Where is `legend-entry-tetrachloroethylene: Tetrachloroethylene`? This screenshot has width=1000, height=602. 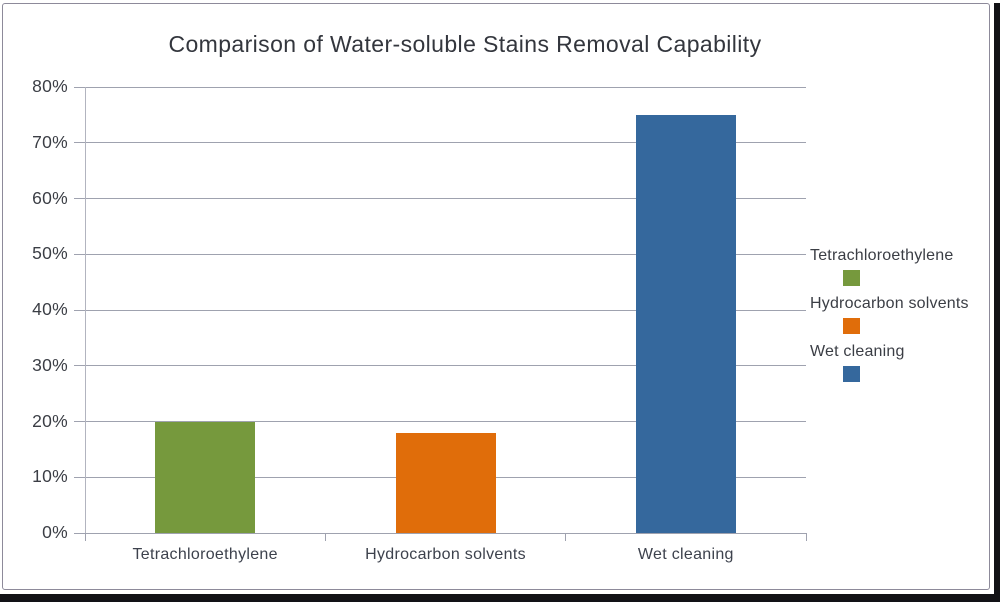 legend-entry-tetrachloroethylene: Tetrachloroethylene is located at coordinates (905, 266).